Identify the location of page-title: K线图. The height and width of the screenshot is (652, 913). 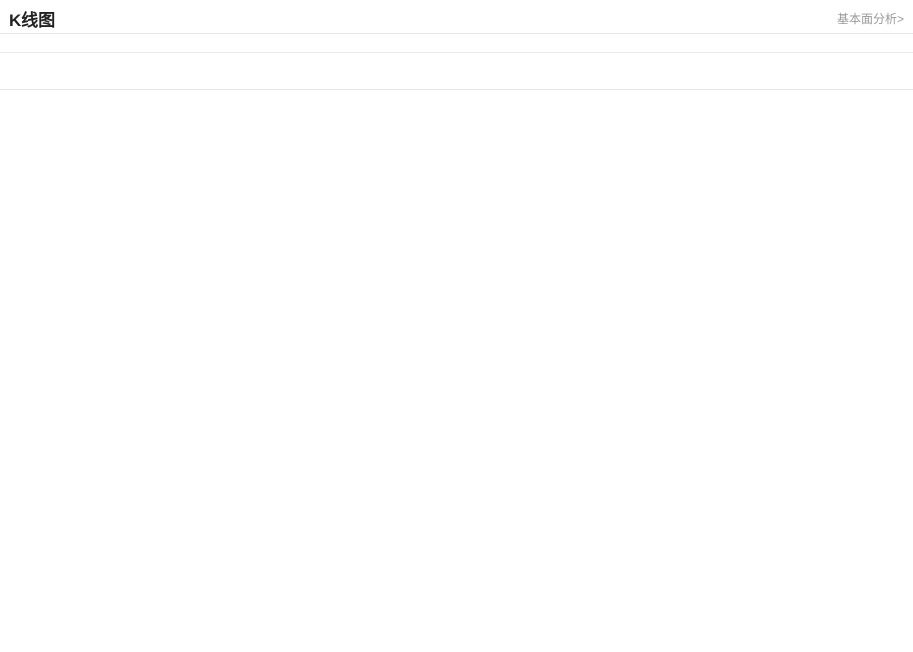
(32, 20).